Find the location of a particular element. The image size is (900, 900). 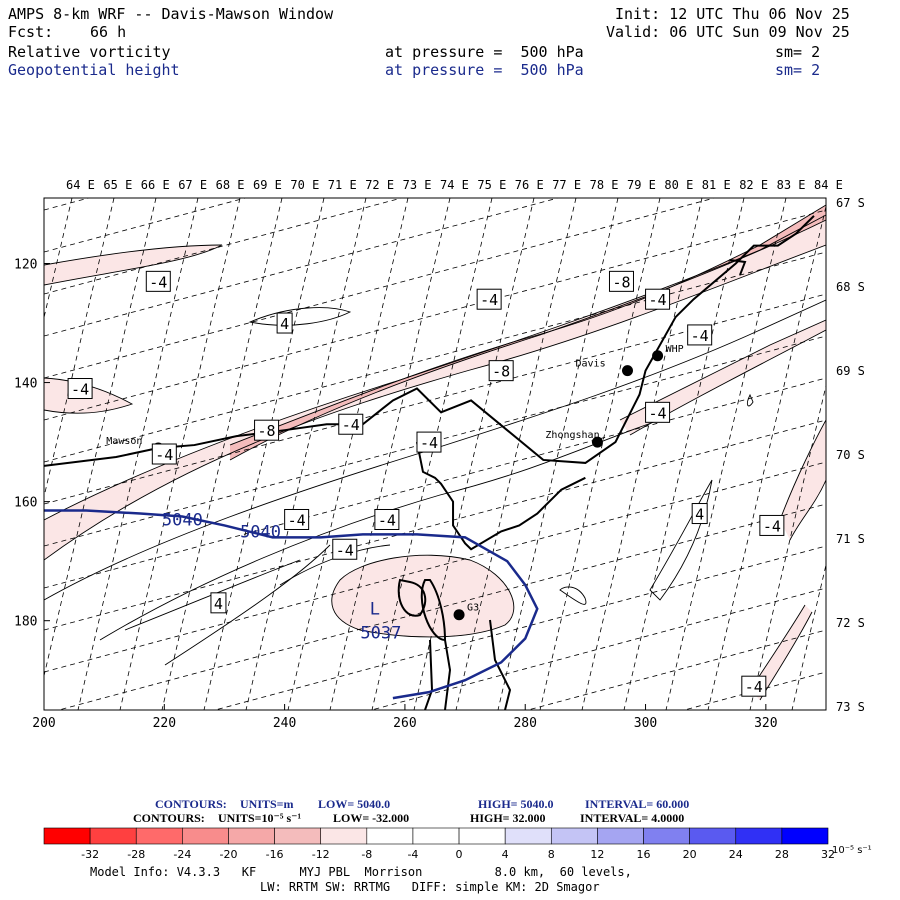

colorbar-tick-label: 32 is located at coordinates (828, 854).